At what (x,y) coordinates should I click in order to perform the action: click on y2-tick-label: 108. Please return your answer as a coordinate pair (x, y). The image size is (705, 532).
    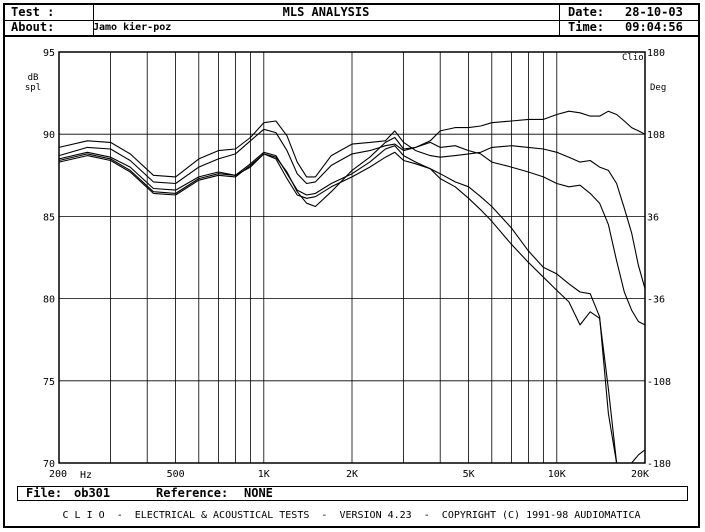
    Looking at the image, I should click on (656, 135).